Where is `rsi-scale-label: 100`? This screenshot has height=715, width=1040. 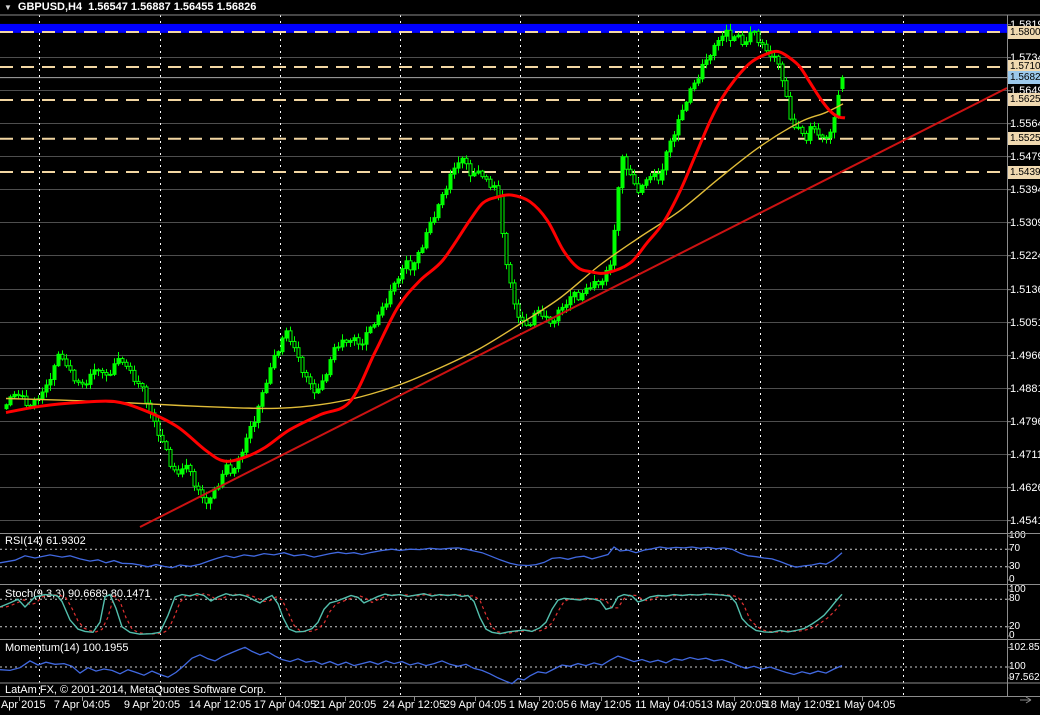
rsi-scale-label: 100 is located at coordinates (1017, 535).